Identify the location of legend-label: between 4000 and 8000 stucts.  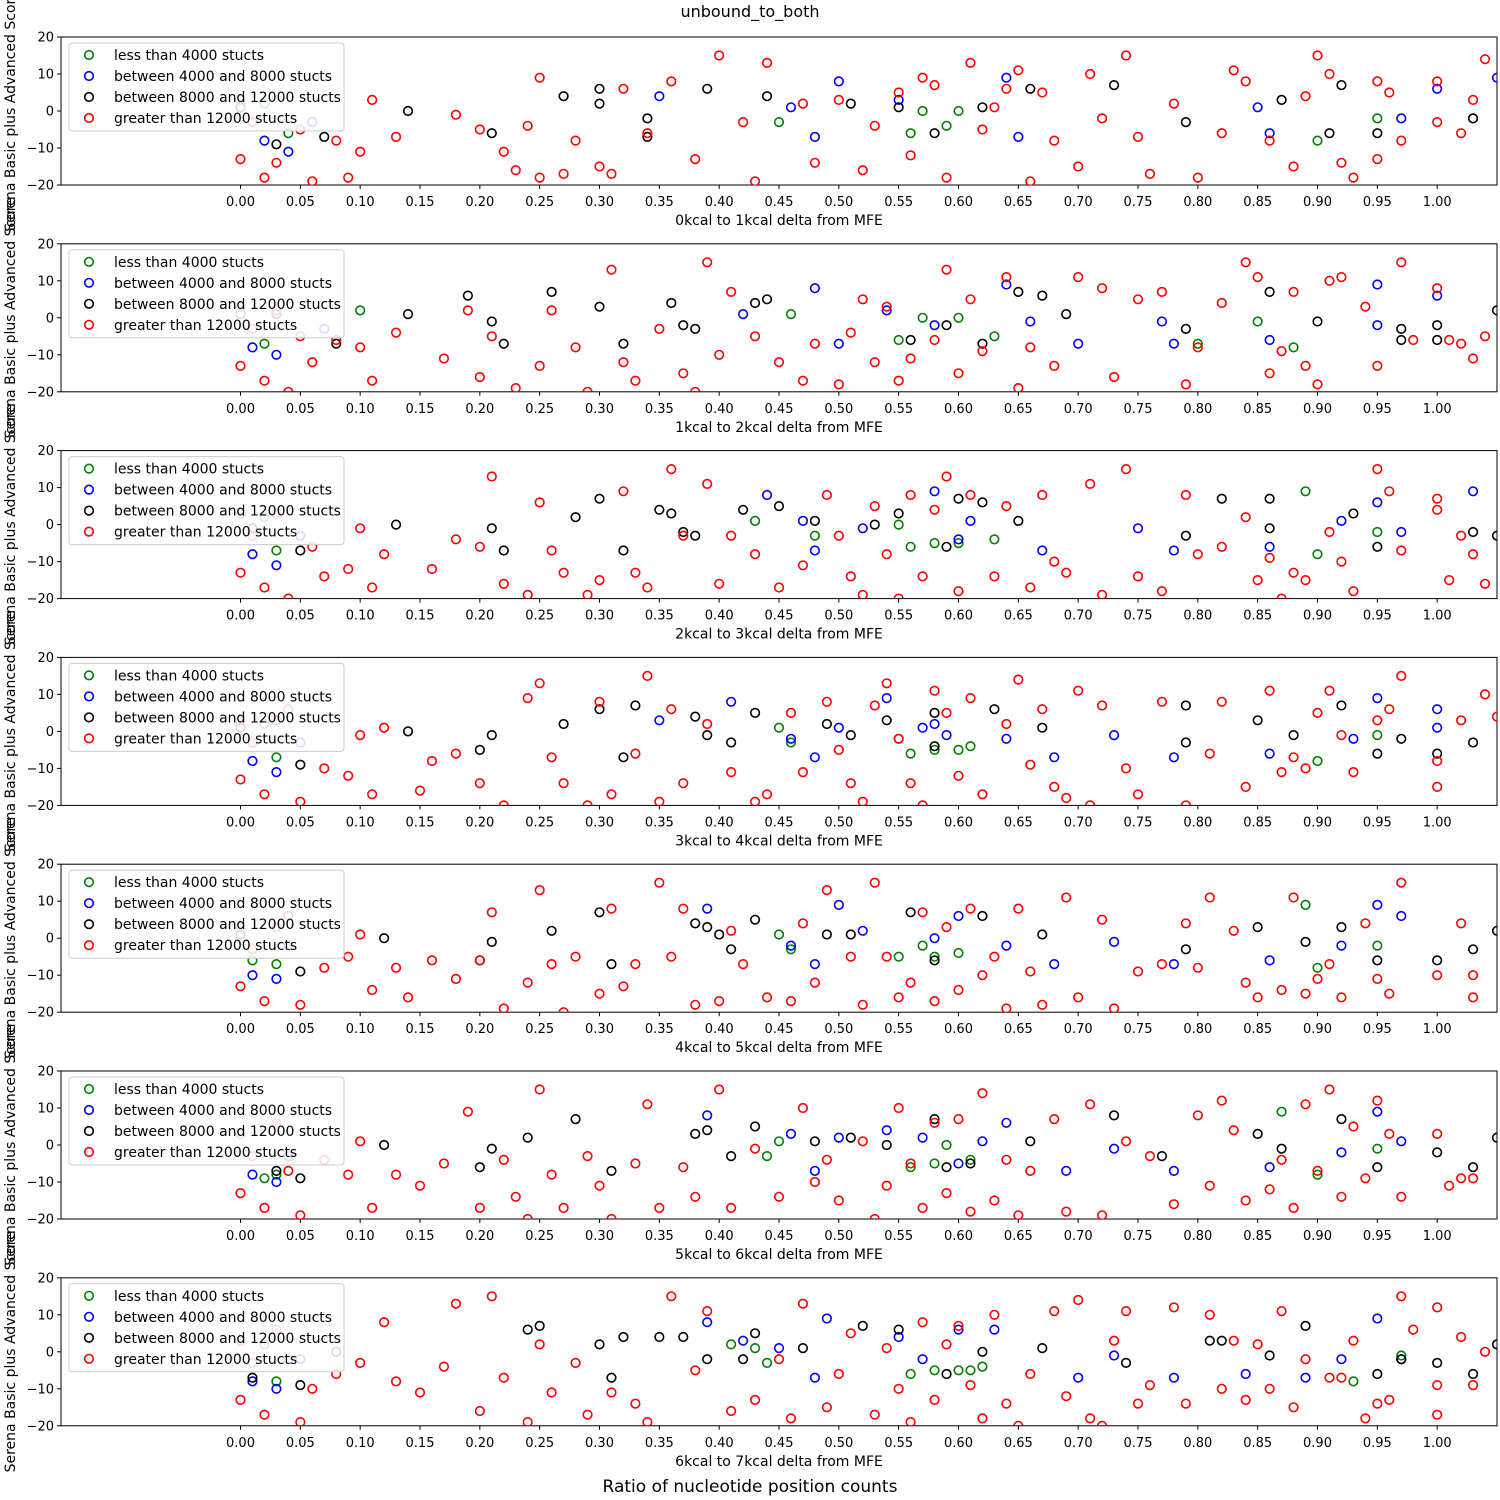
(223, 77).